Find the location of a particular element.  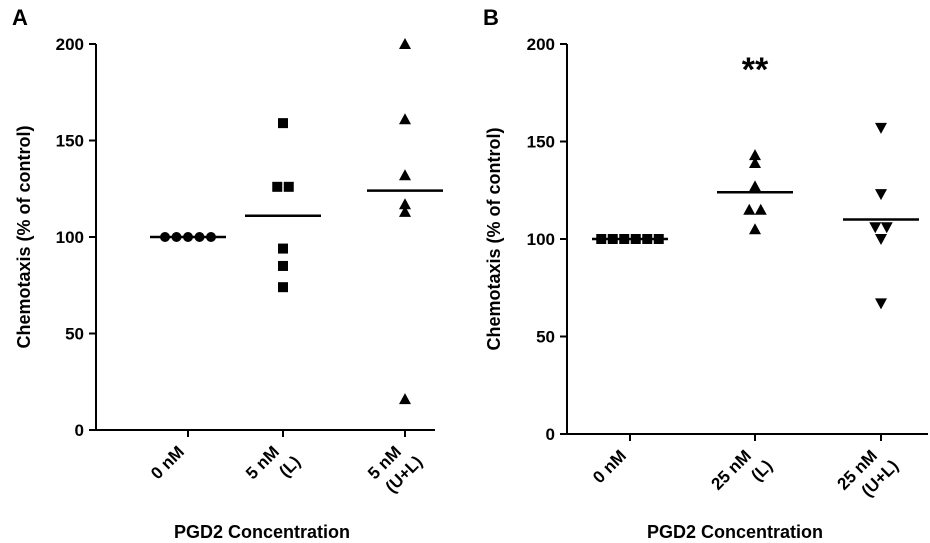

significance-annotation: ** is located at coordinates (755, 70).